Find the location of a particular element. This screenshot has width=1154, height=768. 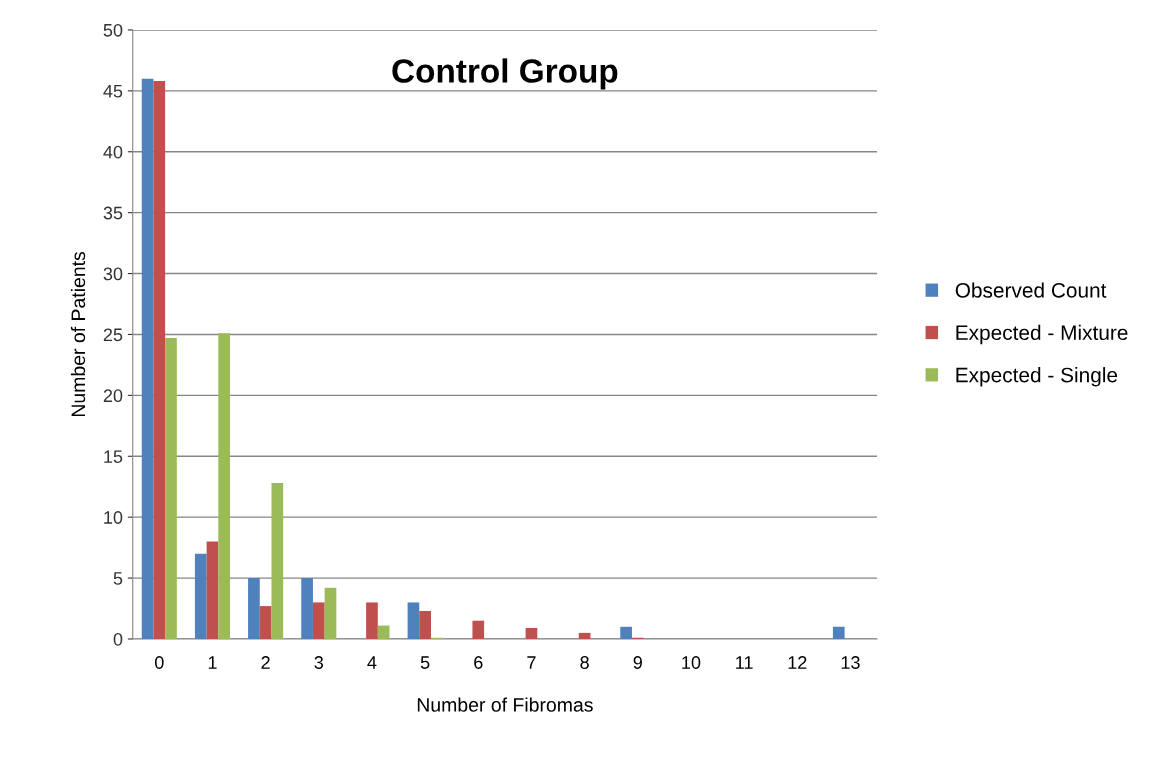

x-tick-label: 1 is located at coordinates (212, 662).